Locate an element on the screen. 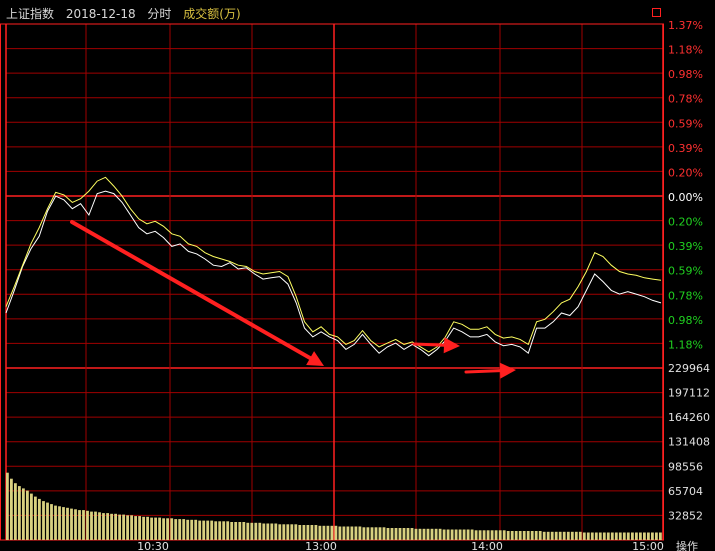  volume-axis-label: 229964 is located at coordinates (689, 368).